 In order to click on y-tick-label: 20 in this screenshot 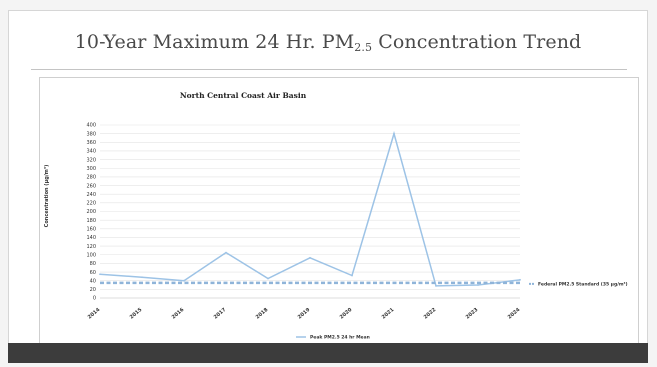, I will do `click(93, 290)`.